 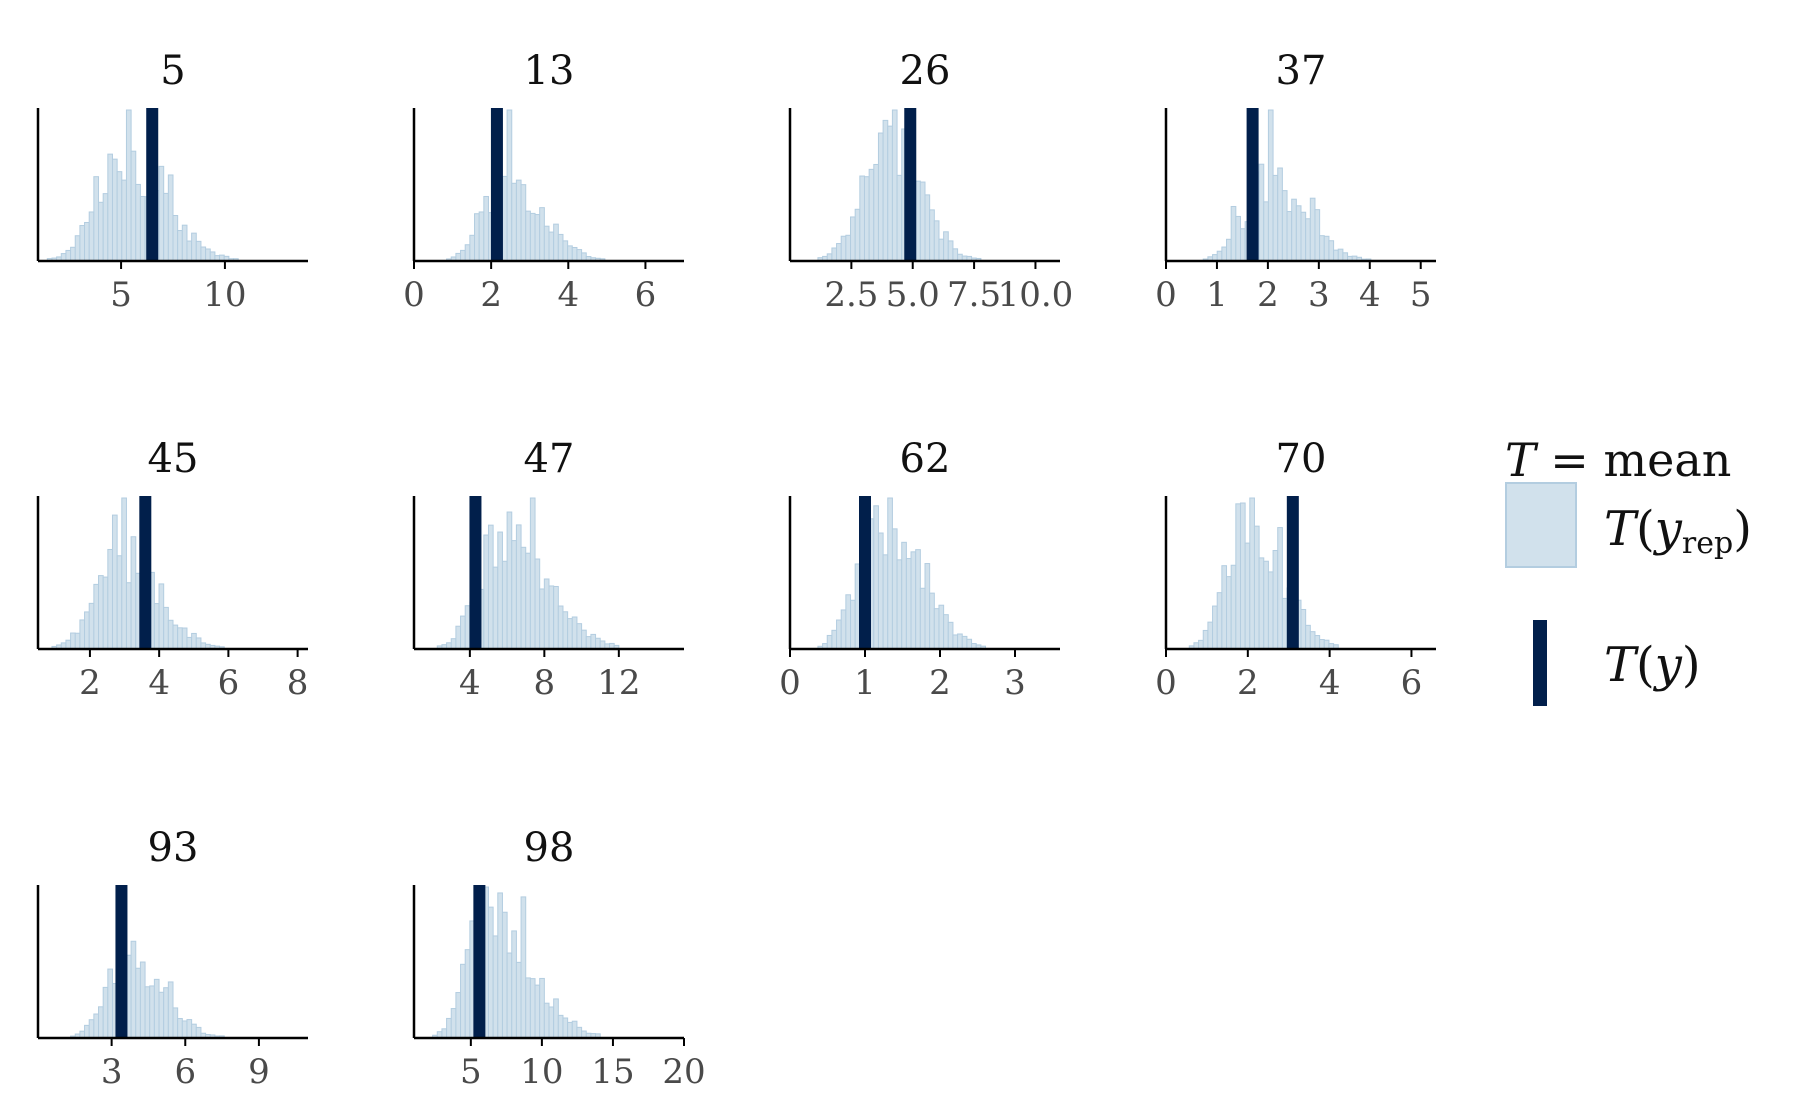 I want to click on x-tick-label: 8, so click(x=298, y=683).